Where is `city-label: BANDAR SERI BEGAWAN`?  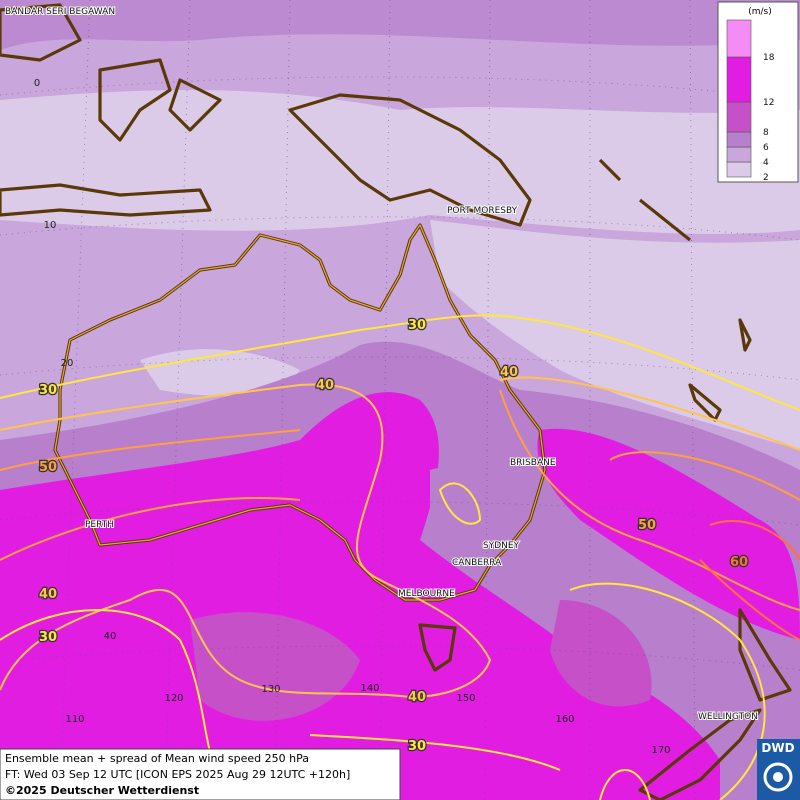 city-label: BANDAR SERI BEGAWAN is located at coordinates (60, 12).